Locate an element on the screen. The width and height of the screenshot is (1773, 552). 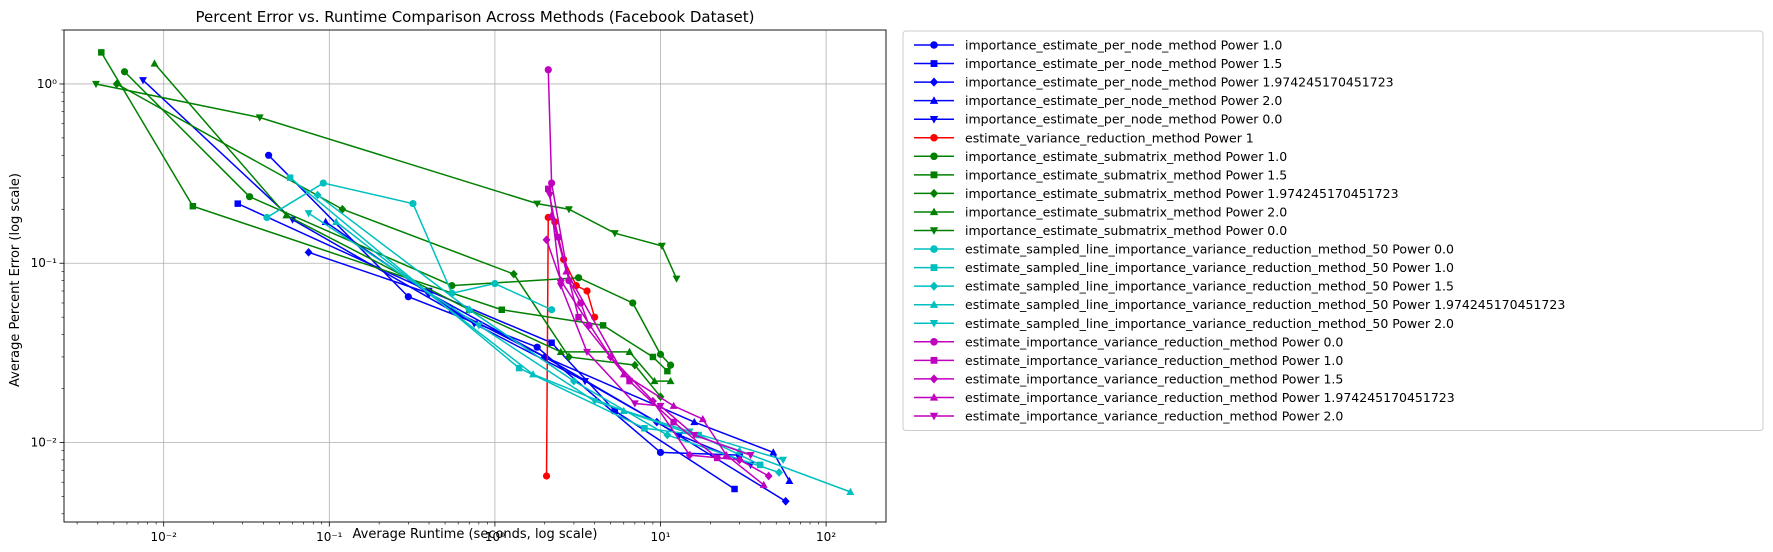
y-axis-label: Average Percent Error (log scale) is located at coordinates (15, 280).